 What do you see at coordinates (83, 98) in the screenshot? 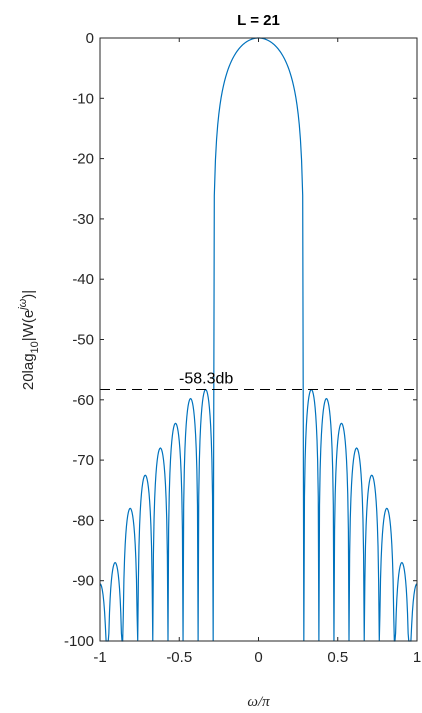
I see `y-tick-label: -10` at bounding box center [83, 98].